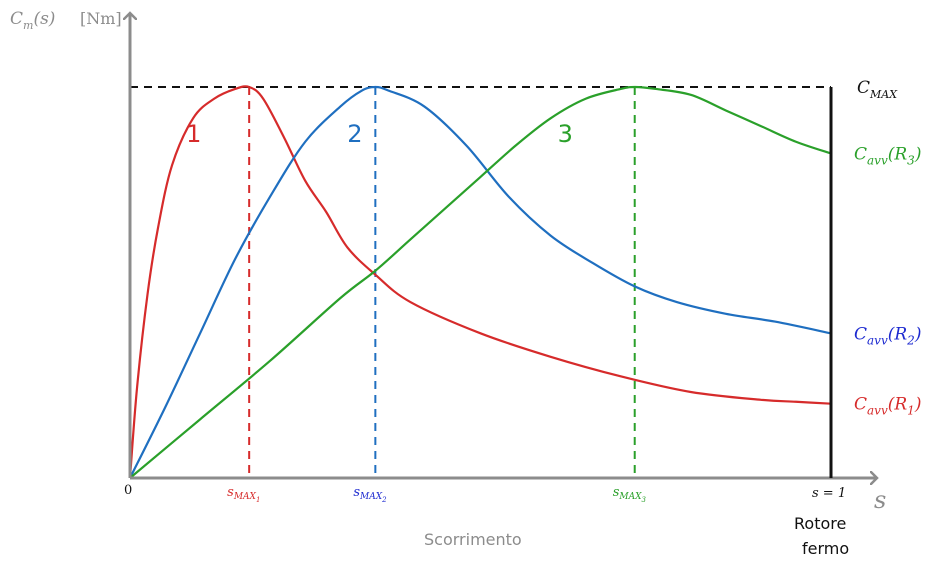  I want to click on y-axis-symbol: C, so click(16, 19).